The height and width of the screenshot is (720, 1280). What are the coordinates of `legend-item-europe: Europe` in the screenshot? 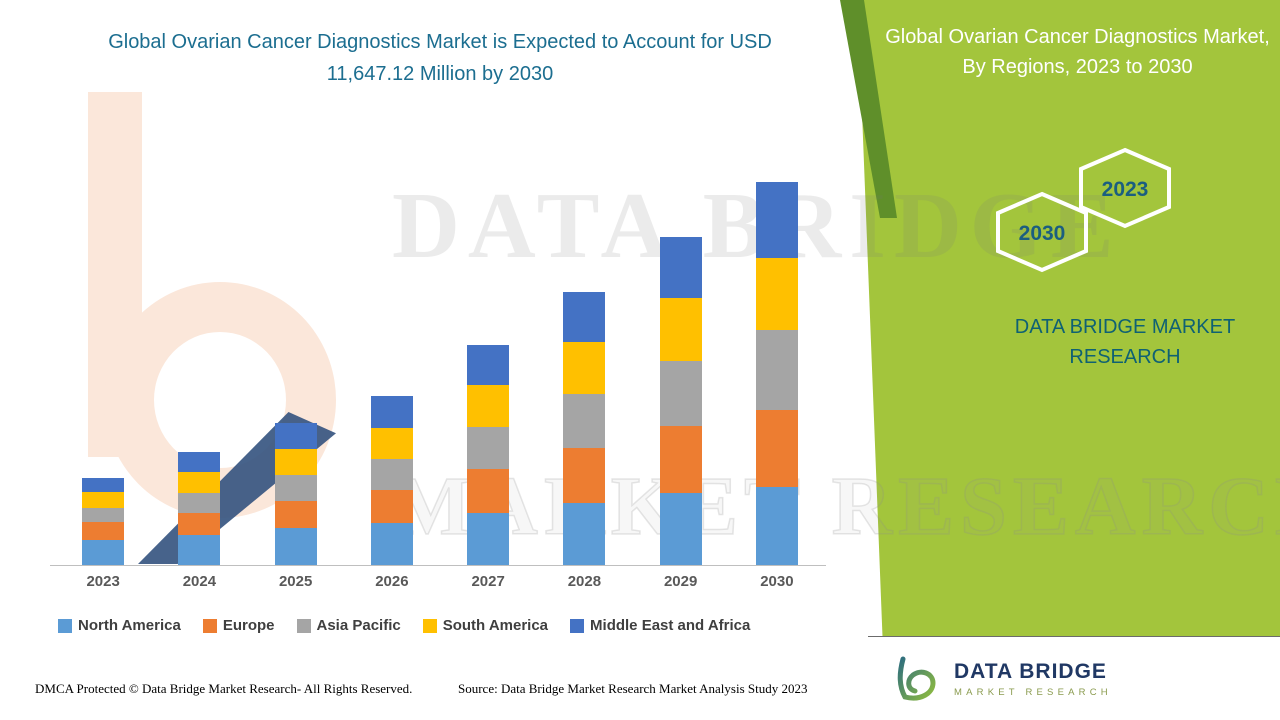 It's located at (238, 625).